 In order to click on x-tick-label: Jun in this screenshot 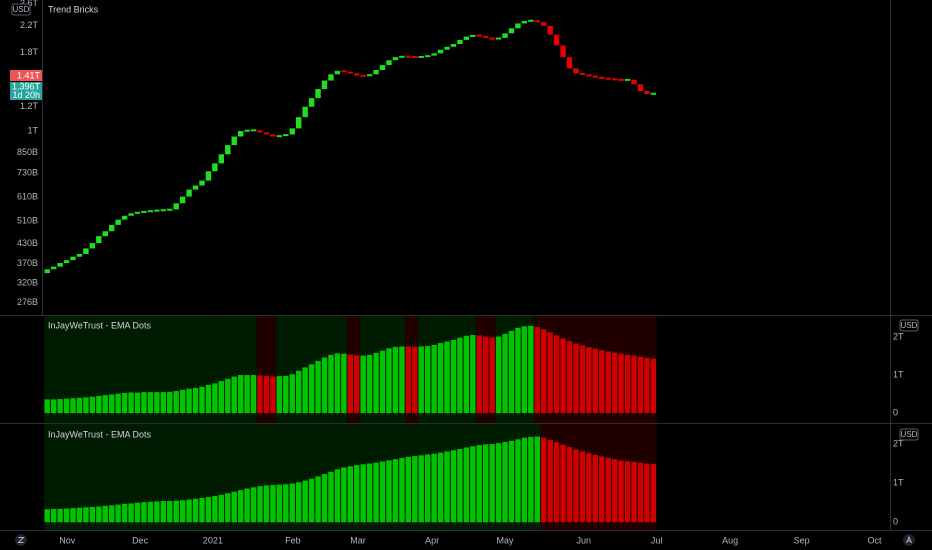, I will do `click(583, 540)`.